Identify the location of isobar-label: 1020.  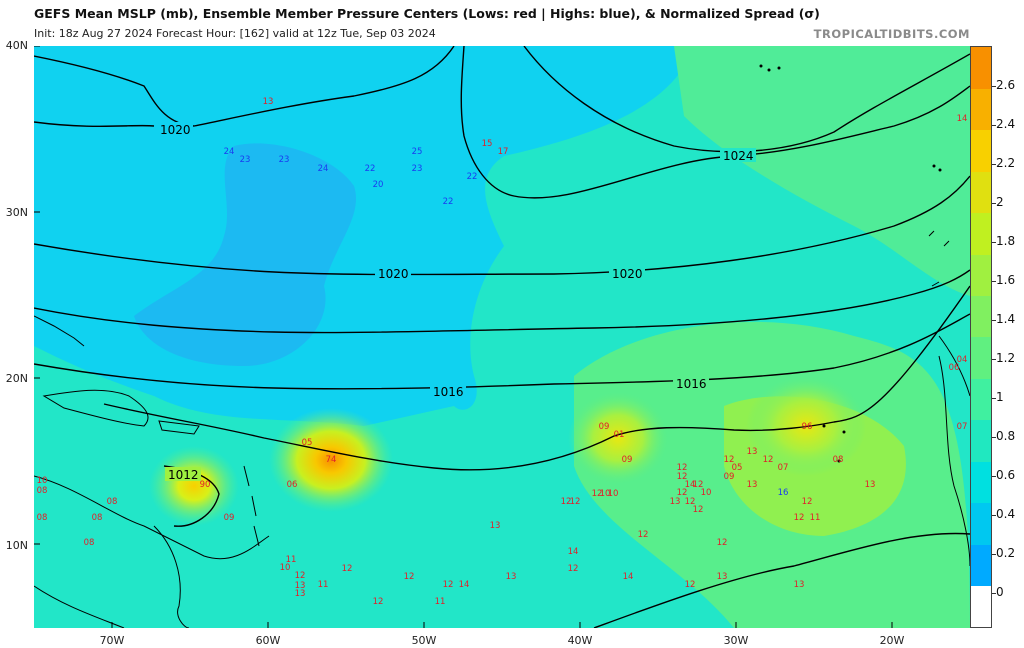
(627, 274).